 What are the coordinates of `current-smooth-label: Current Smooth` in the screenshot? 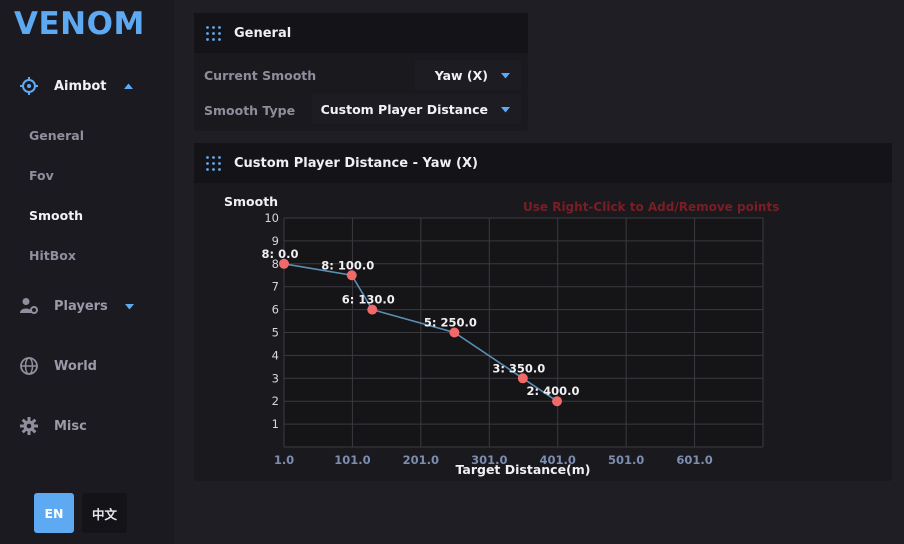 It's located at (260, 75).